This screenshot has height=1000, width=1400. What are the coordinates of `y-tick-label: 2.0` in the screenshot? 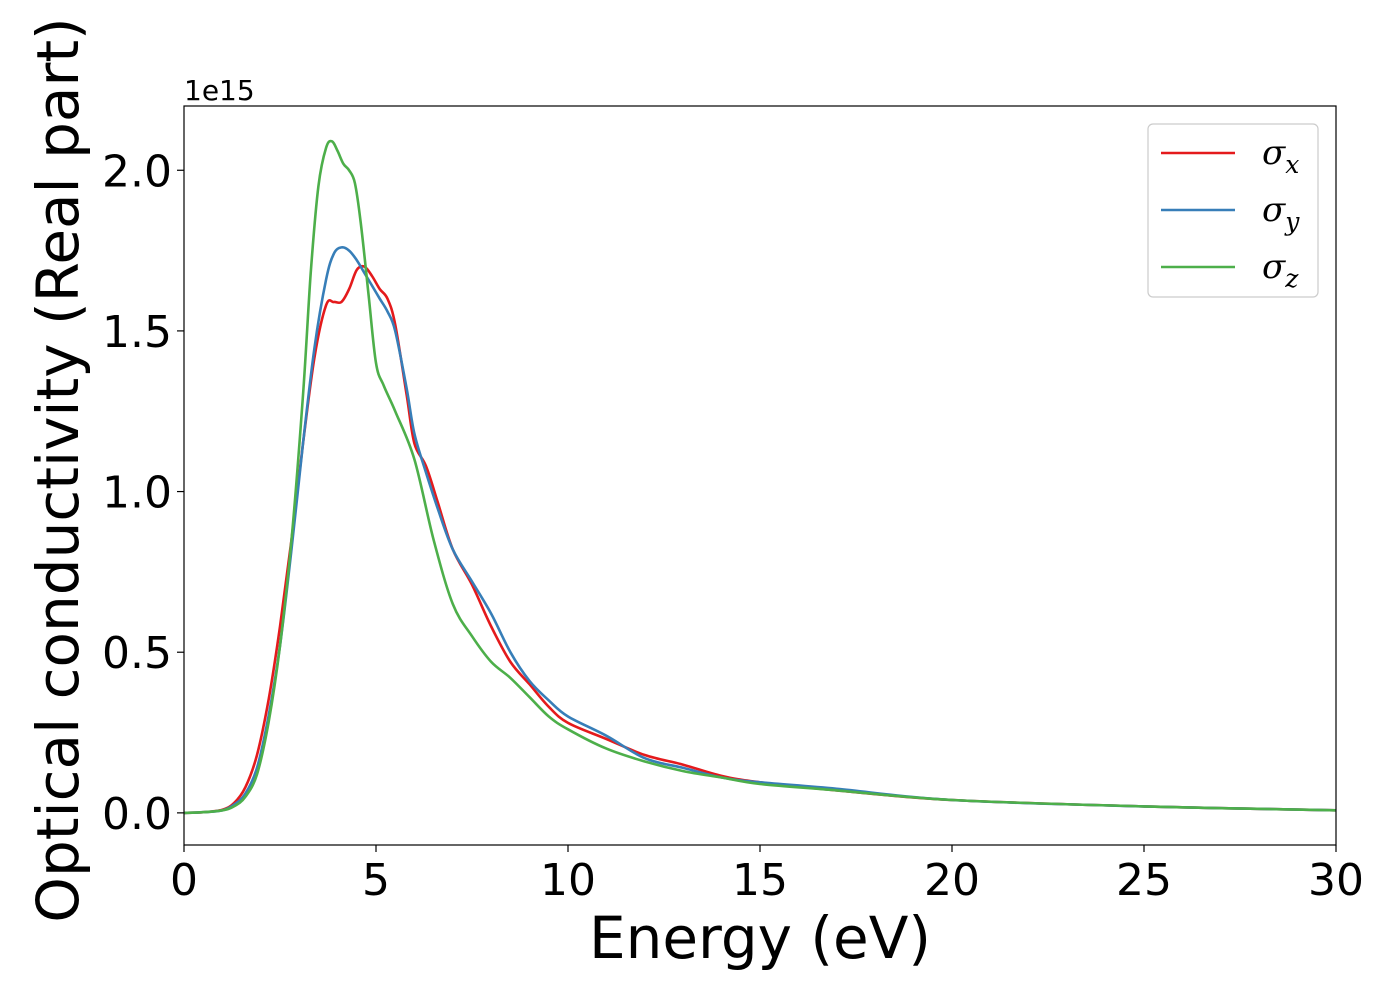 It's located at (137, 171).